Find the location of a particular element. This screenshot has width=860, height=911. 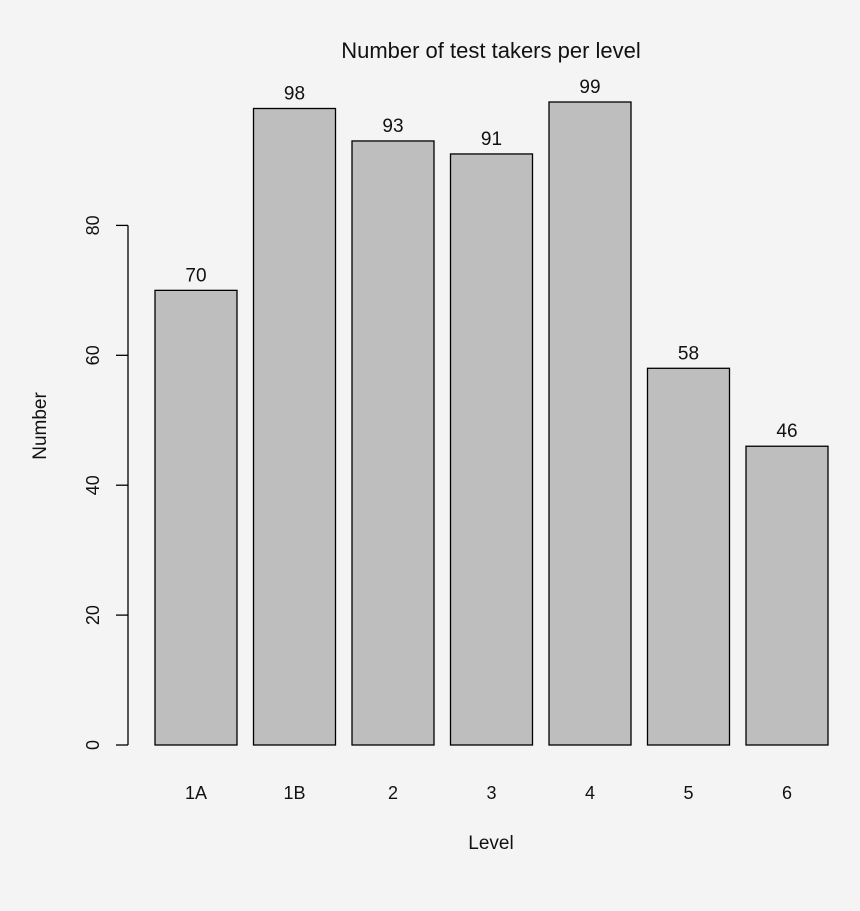

x-axis-tick-labels: 1A 1B 2 3 4 5 6 is located at coordinates (488, 793).